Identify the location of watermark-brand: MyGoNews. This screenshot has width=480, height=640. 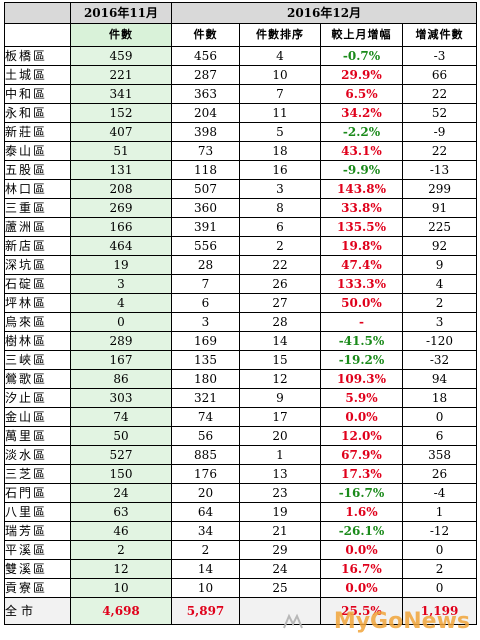
(401, 621).